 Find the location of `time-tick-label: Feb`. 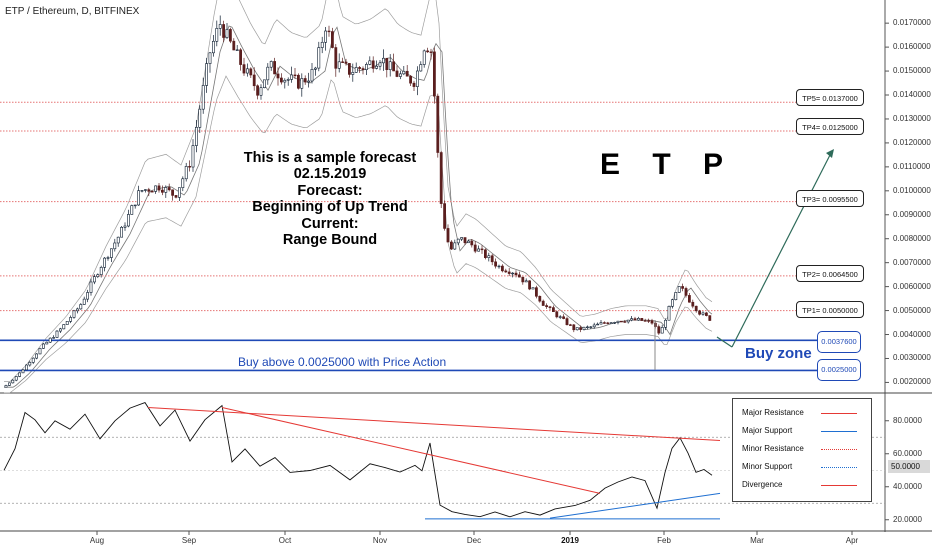

time-tick-label: Feb is located at coordinates (664, 540).